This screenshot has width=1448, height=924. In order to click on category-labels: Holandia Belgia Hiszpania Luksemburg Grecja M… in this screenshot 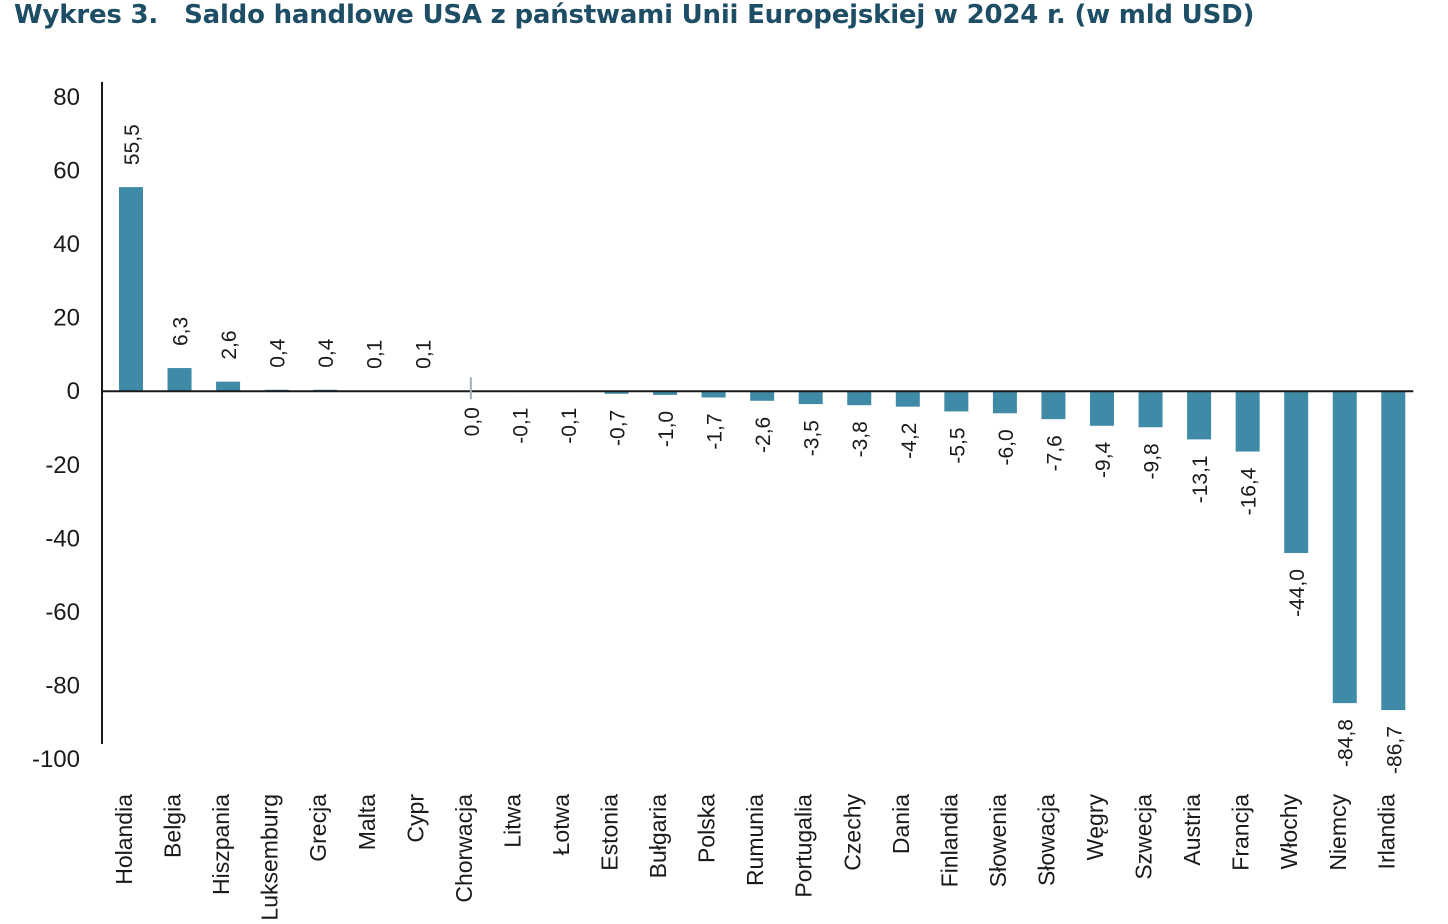, I will do `click(755, 857)`.